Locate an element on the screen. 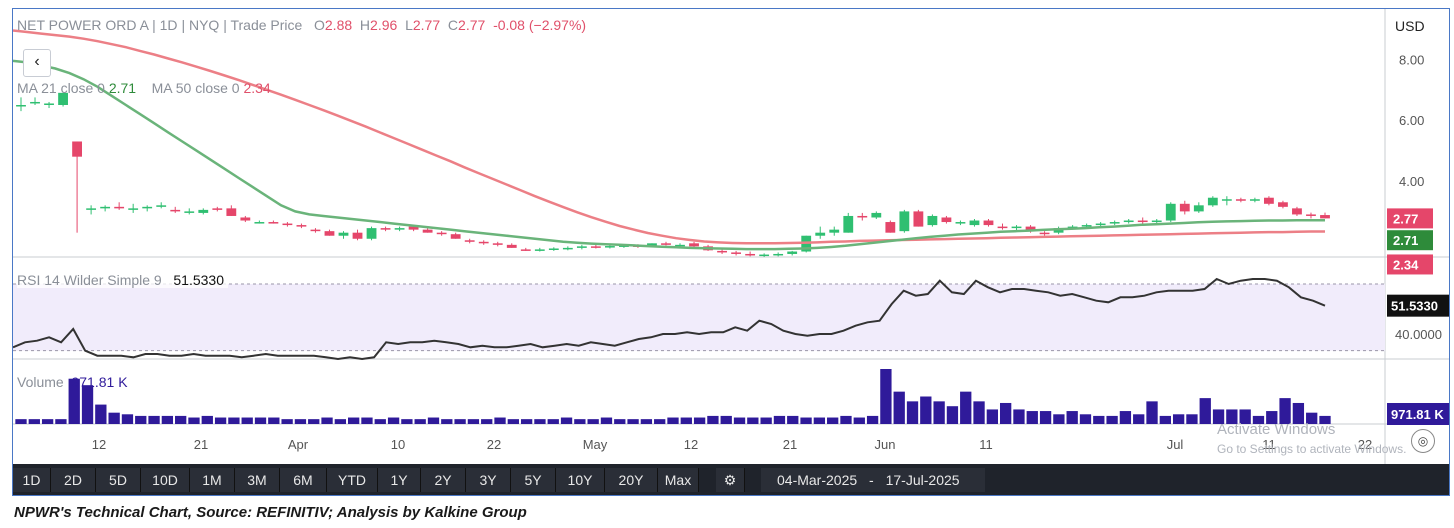 This screenshot has height=528, width=1454. rsi-band is located at coordinates (699, 317).